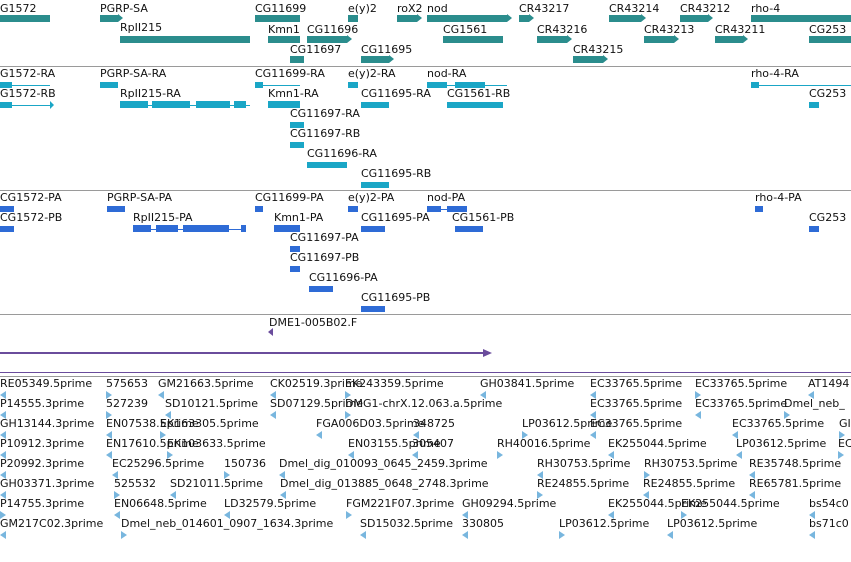 This screenshot has width=851, height=562. Describe the element at coordinates (163, 217) in the screenshot. I see `protein-label: RpII215-PA` at that location.